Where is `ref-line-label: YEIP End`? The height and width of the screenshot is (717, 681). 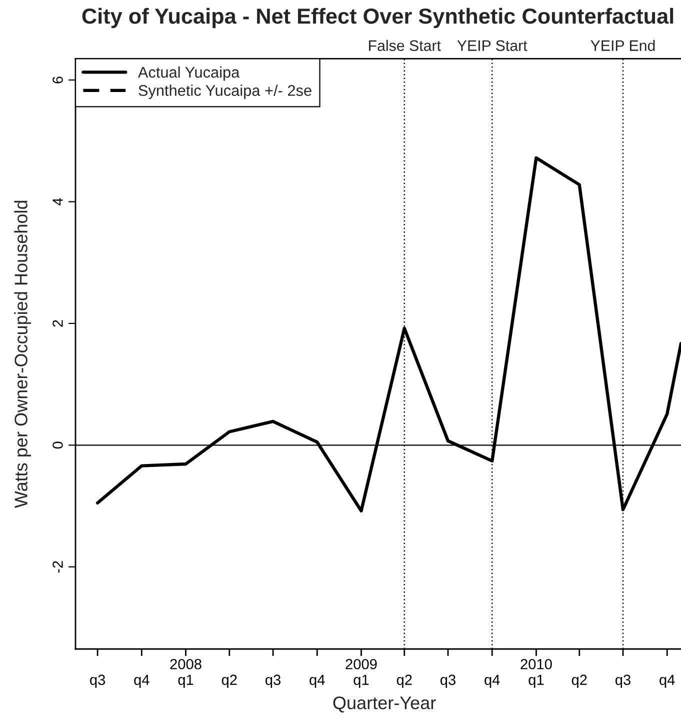 ref-line-label: YEIP End is located at coordinates (622, 45).